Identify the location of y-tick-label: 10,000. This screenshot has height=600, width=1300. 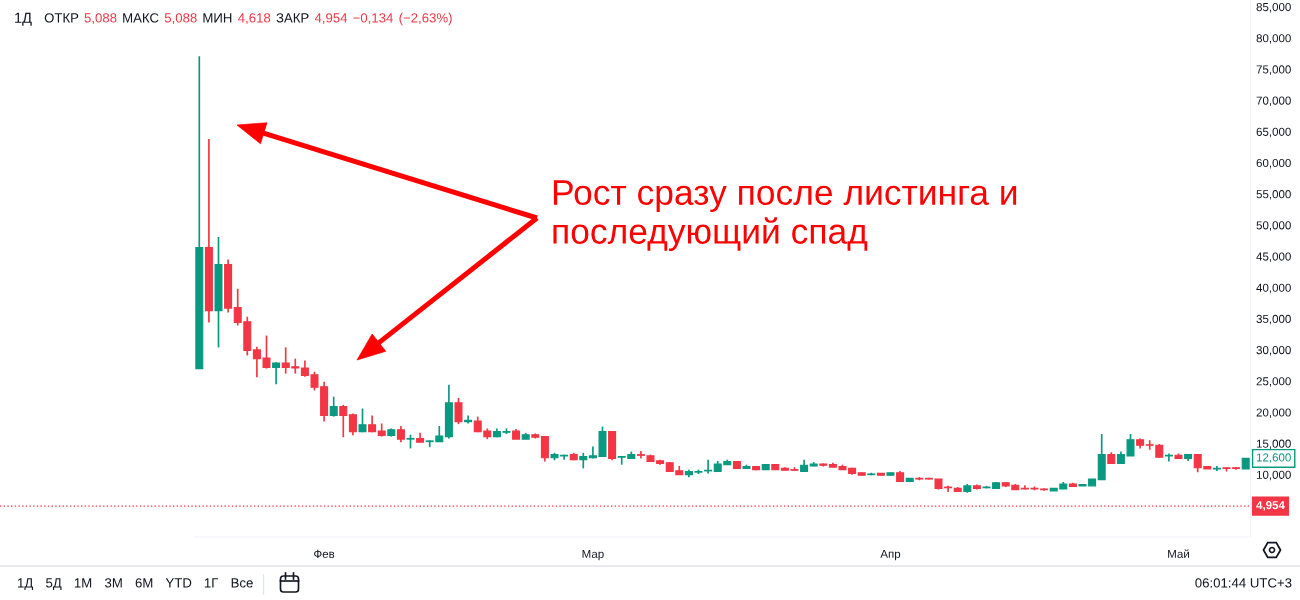
(1273, 475).